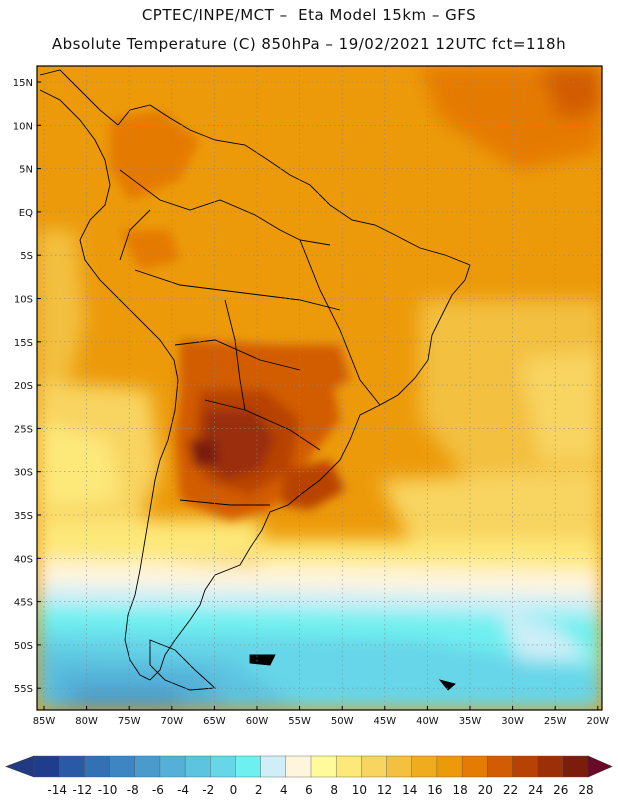  I want to click on lat-label: 5S, so click(26, 256).